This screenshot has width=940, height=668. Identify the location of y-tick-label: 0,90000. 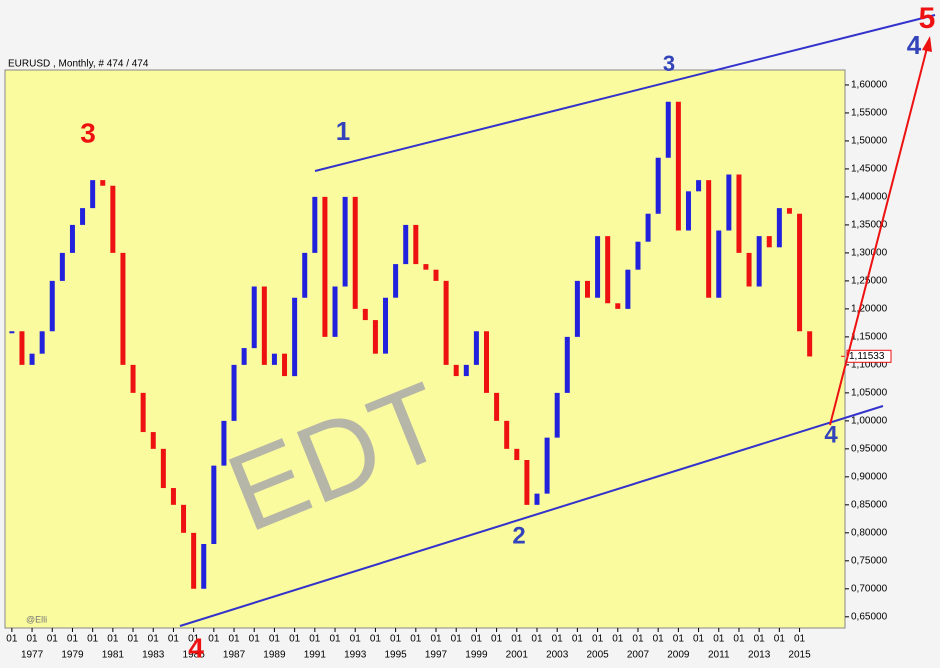
(869, 476).